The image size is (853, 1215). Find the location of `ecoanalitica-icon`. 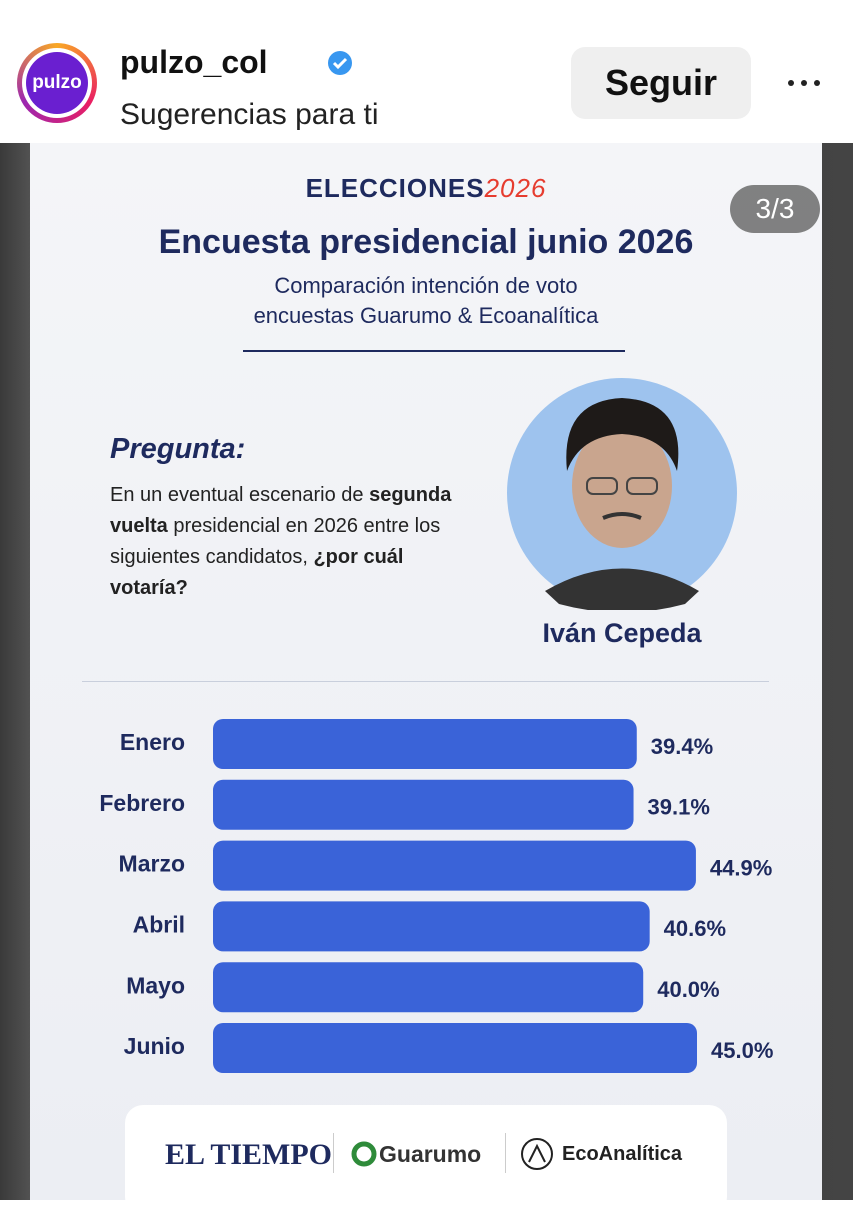

ecoanalitica-icon is located at coordinates (537, 1154).